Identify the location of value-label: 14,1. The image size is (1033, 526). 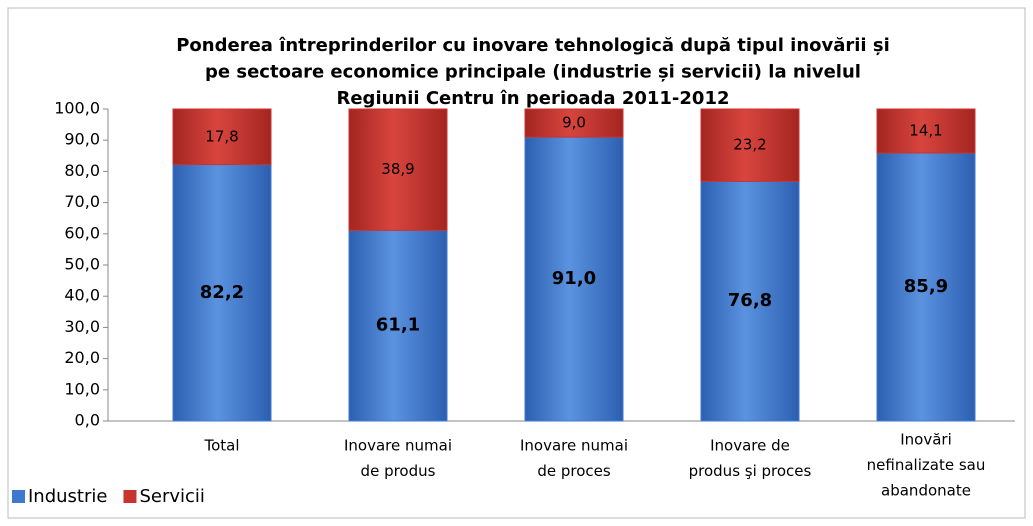
(925, 130).